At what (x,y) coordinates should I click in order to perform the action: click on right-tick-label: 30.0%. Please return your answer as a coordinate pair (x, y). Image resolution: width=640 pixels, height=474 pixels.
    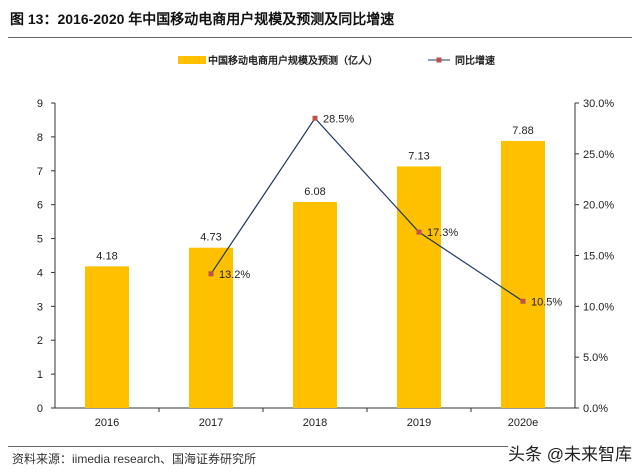
    Looking at the image, I should click on (598, 104).